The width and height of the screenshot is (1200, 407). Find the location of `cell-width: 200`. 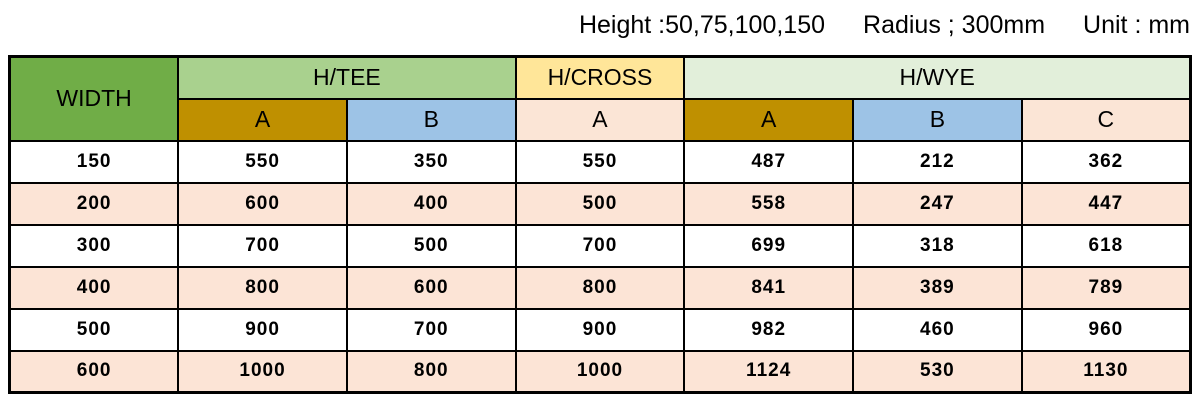

cell-width: 200 is located at coordinates (94, 203).